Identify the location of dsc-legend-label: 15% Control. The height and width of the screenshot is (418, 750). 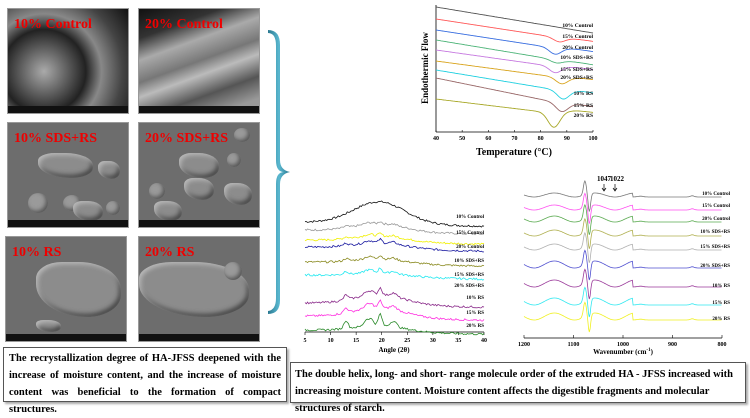
(577, 37).